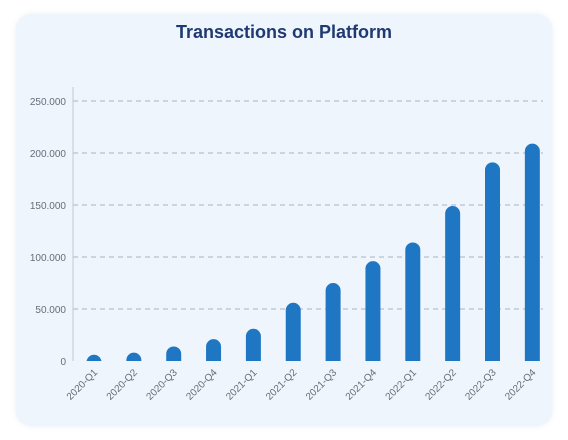 This screenshot has height=440, width=568. I want to click on x-tick-label: 2022-Q3, so click(481, 385).